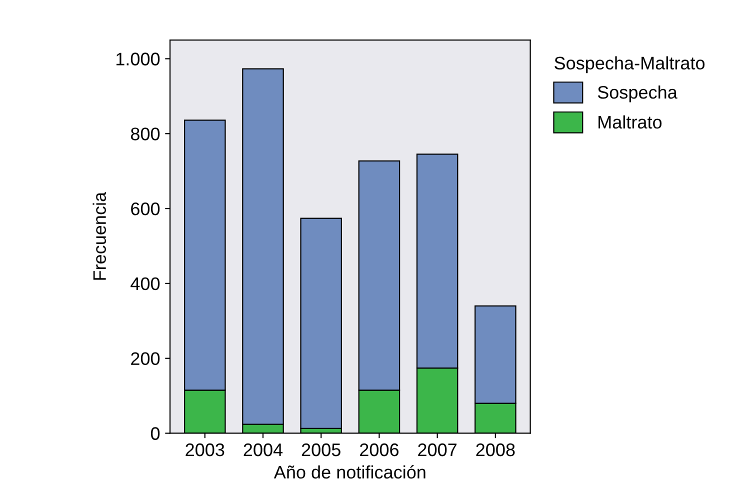 This screenshot has width=749, height=494. I want to click on y-tick-label: 200, so click(145, 359).